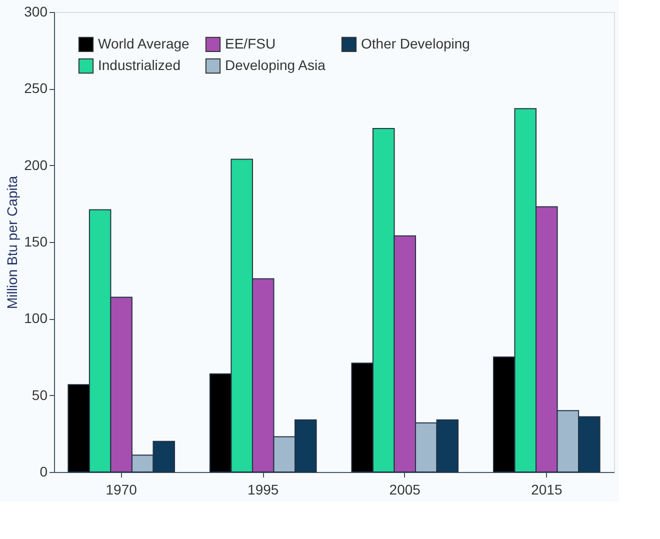  Describe the element at coordinates (36, 242) in the screenshot. I see `y-tick-label: 150` at that location.